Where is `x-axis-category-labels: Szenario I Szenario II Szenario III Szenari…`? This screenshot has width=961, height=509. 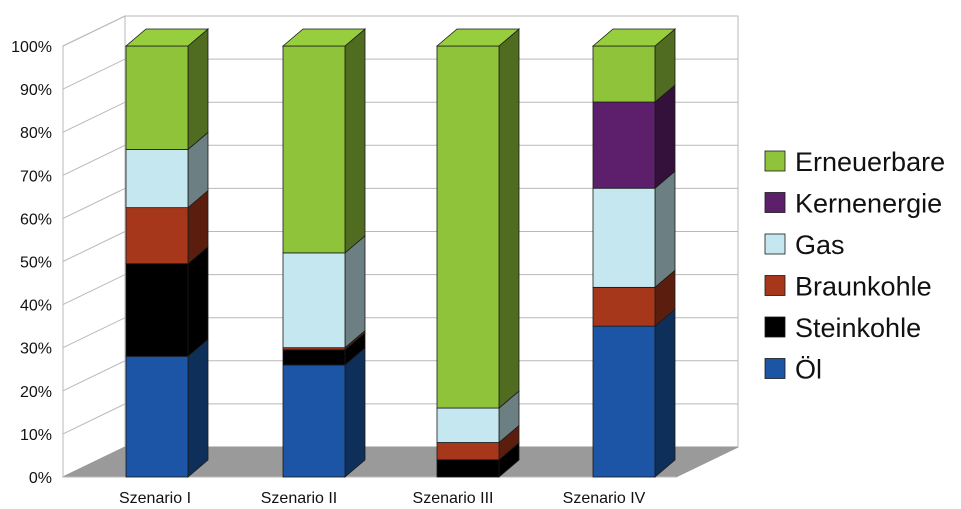 x-axis-category-labels: Szenario I Szenario II Szenario III Szenari… is located at coordinates (382, 498).